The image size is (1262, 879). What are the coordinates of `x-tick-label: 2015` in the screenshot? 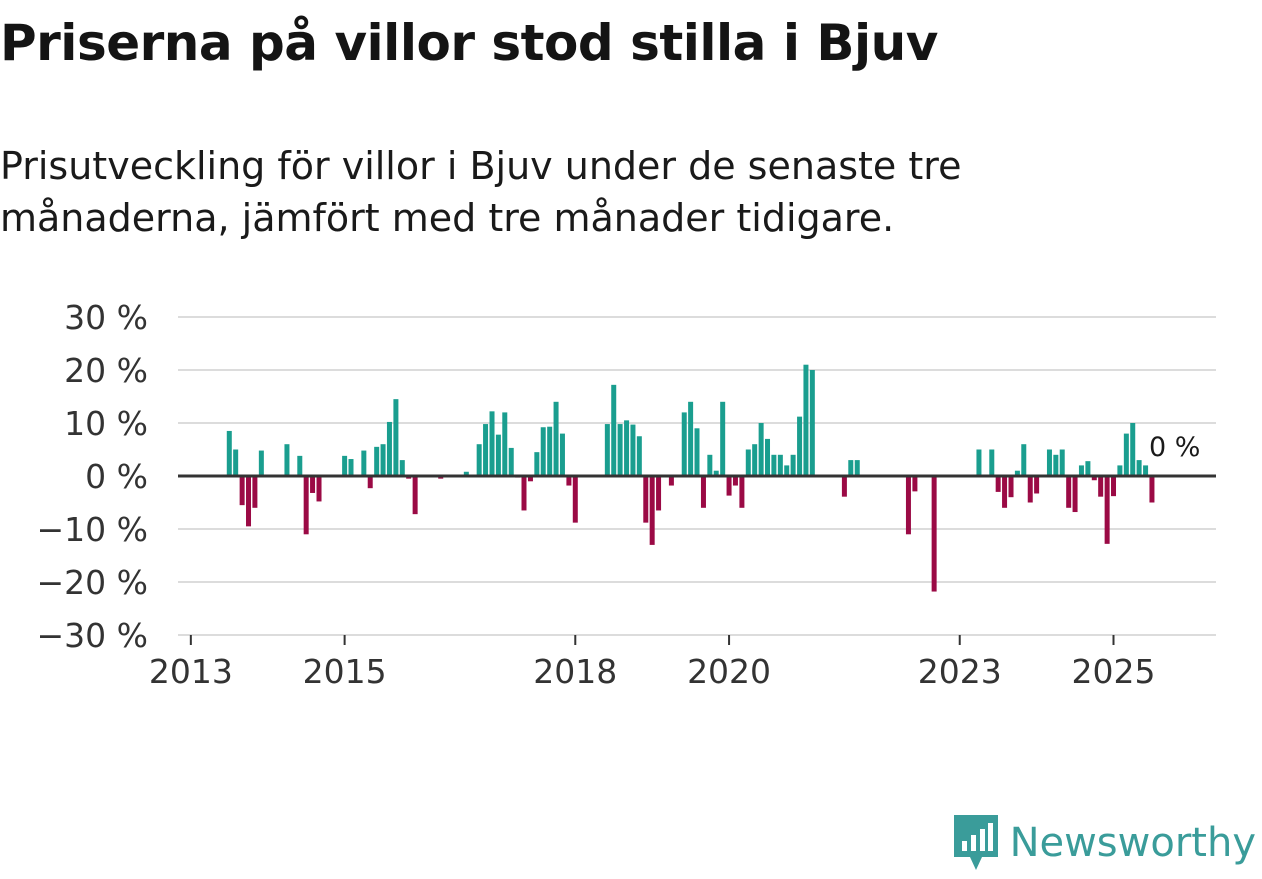 It's located at (345, 671).